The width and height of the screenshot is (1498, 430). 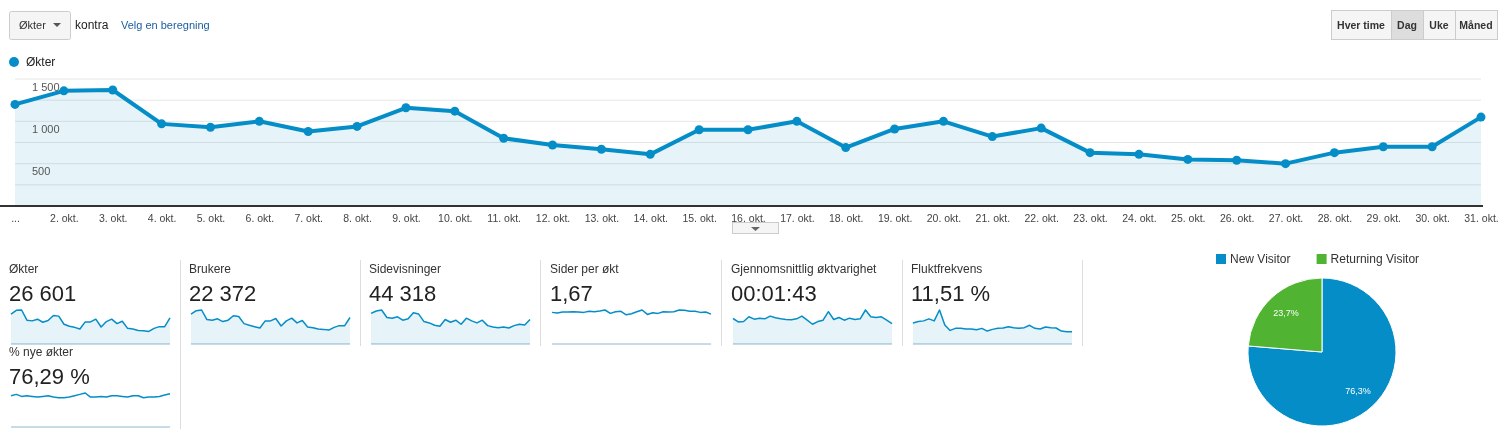 What do you see at coordinates (1375, 259) in the screenshot?
I see `legend-label: Returning Visitor` at bounding box center [1375, 259].